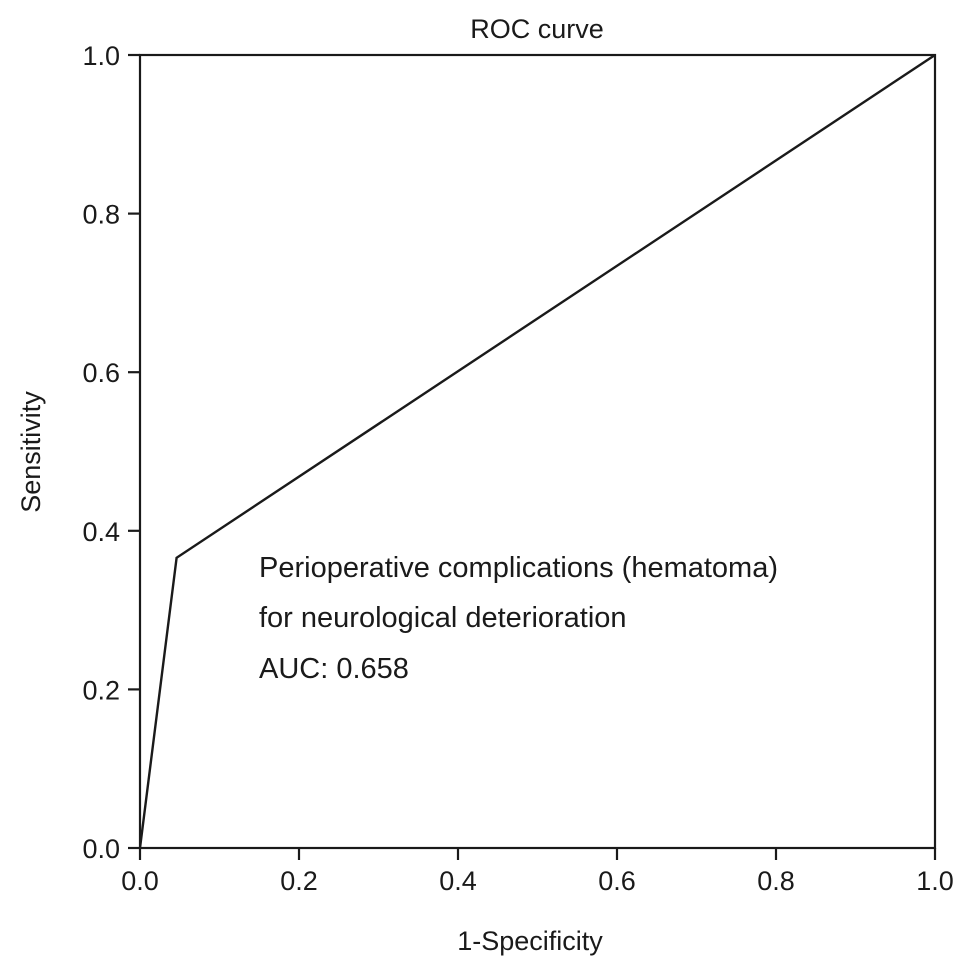 Image resolution: width=969 pixels, height=975 pixels. What do you see at coordinates (458, 881) in the screenshot?
I see `x-tick-label: 0.4` at bounding box center [458, 881].